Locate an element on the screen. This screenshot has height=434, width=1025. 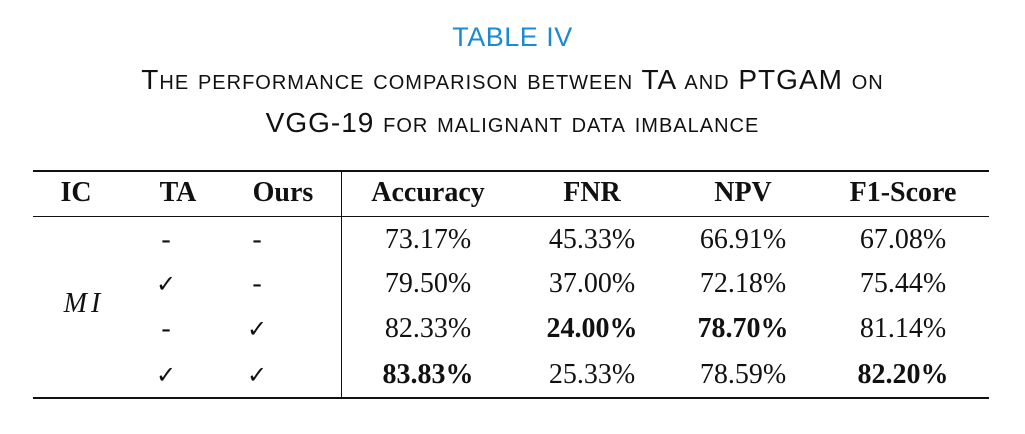
row2-ours: - is located at coordinates (257, 283).